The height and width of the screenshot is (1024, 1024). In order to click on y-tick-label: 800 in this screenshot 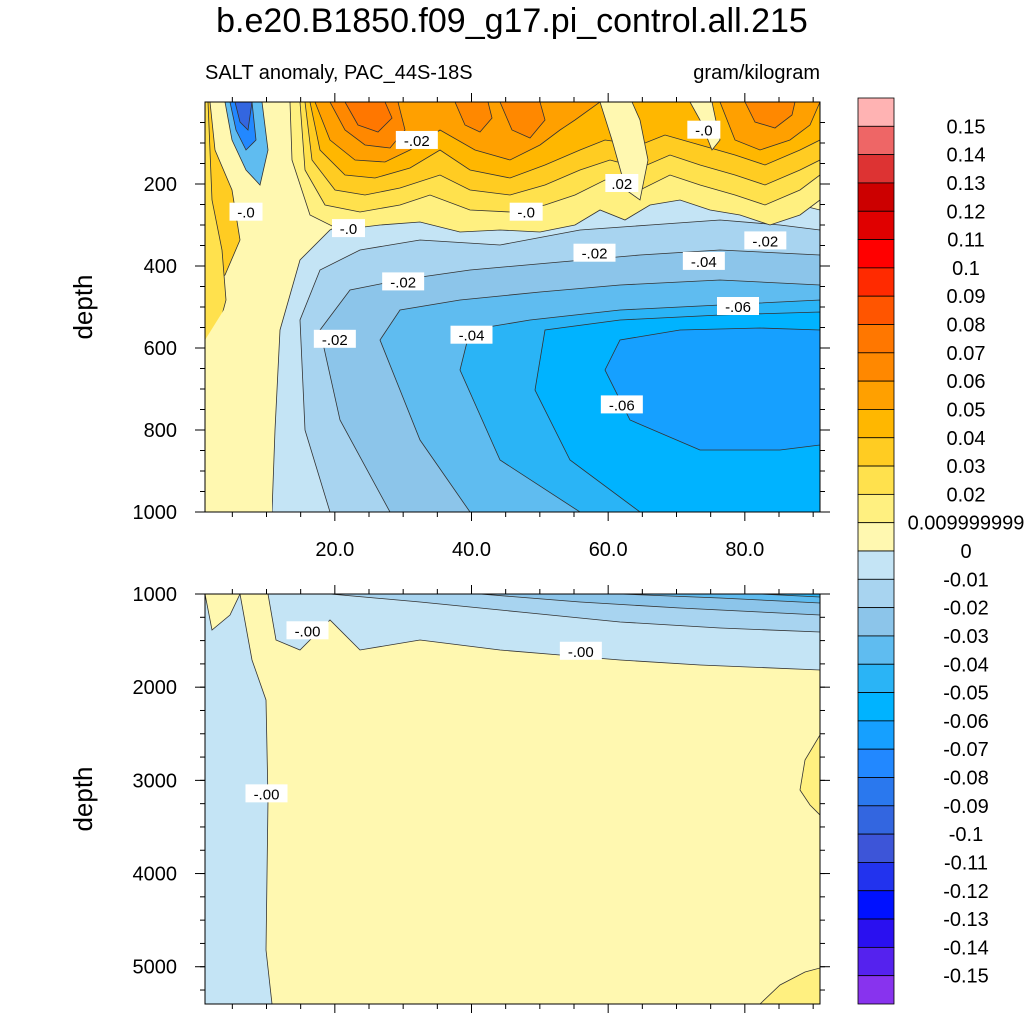, I will do `click(160, 431)`.